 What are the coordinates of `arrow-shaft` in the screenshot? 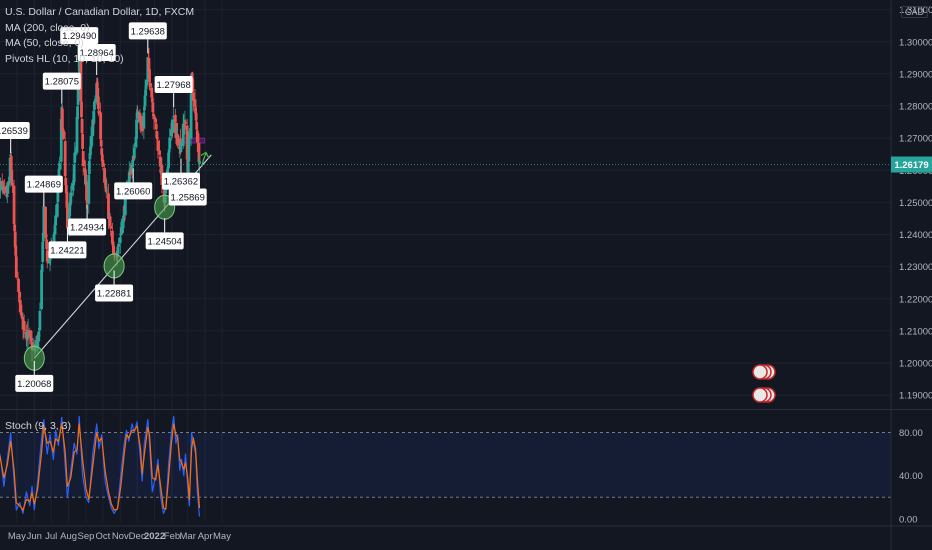 It's located at (204, 160).